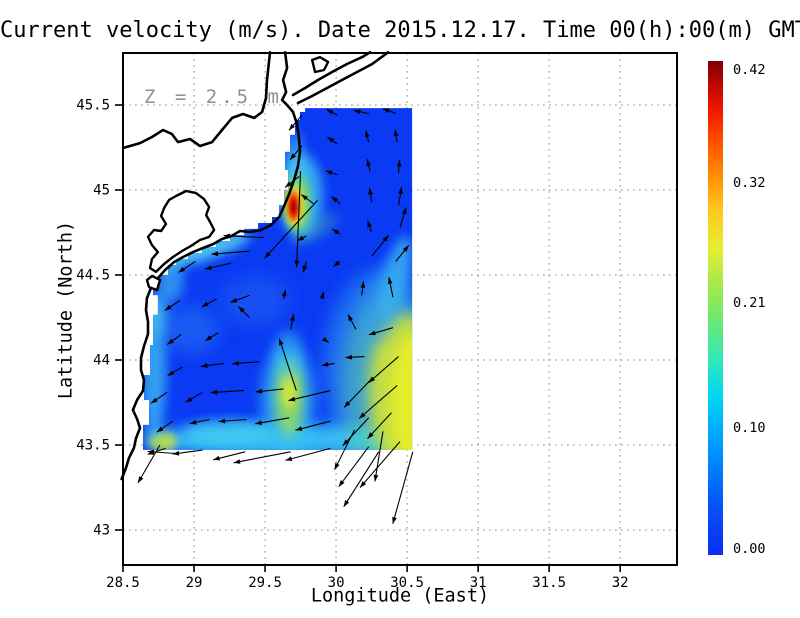 This screenshot has height=618, width=800. I want to click on x-axis-label: Longitude (East), so click(400, 596).